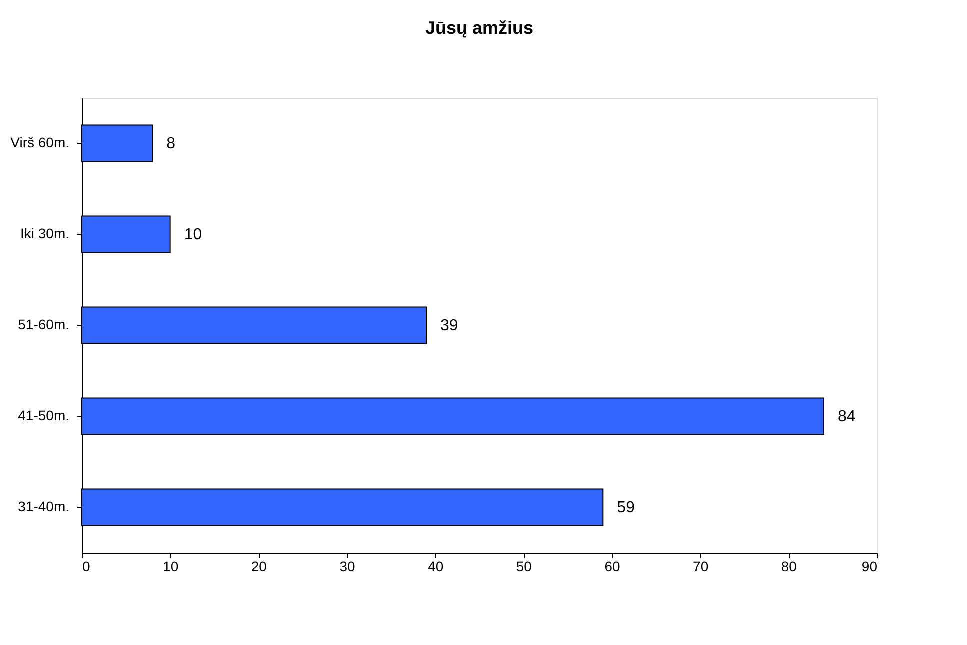 The image size is (967, 645). I want to click on data-label: 8, so click(171, 144).